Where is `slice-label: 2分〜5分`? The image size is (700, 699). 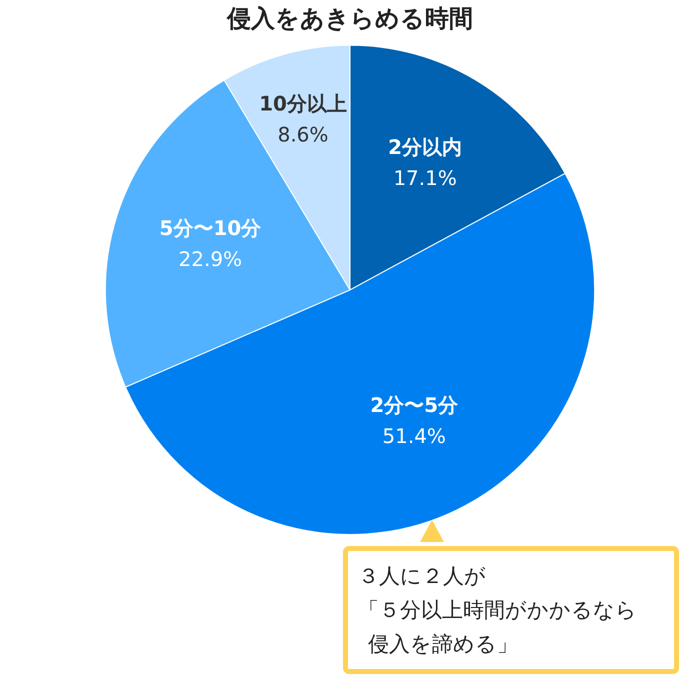 slice-label: 2分〜5分 is located at coordinates (415, 405).